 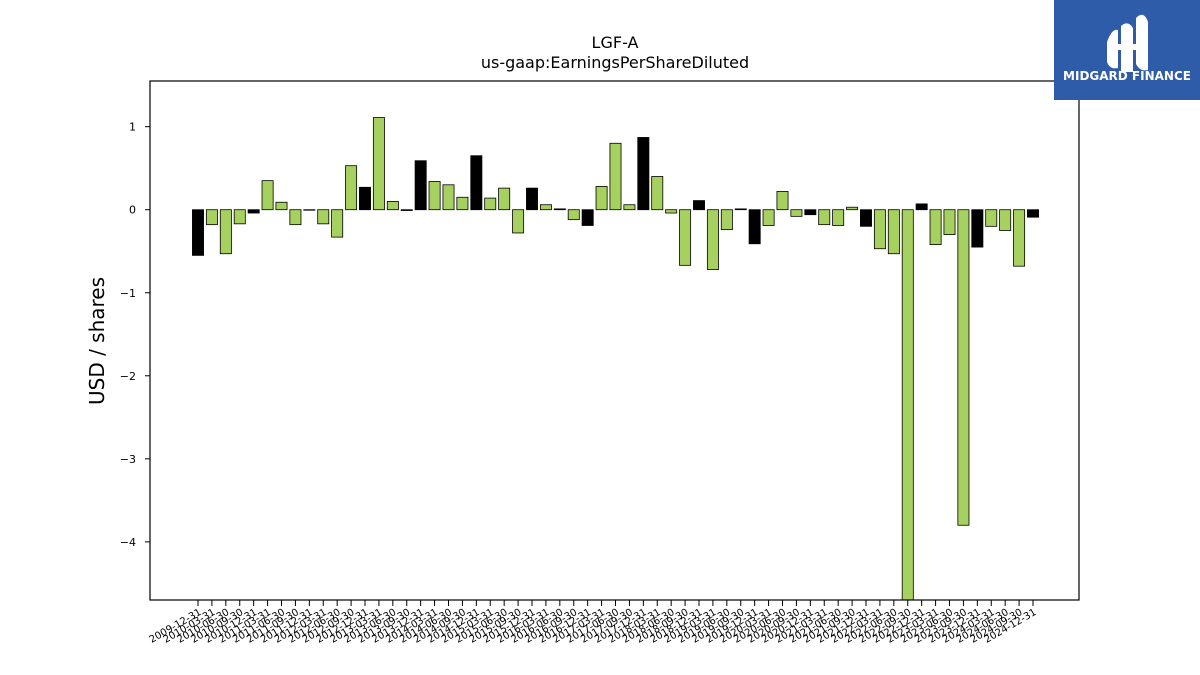 I want to click on y-tick-label: −2, so click(x=128, y=376).